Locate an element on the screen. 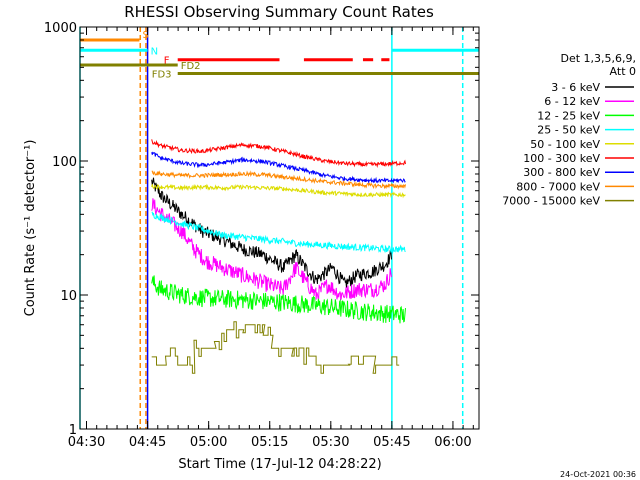  flag-label: FD2 is located at coordinates (191, 66).